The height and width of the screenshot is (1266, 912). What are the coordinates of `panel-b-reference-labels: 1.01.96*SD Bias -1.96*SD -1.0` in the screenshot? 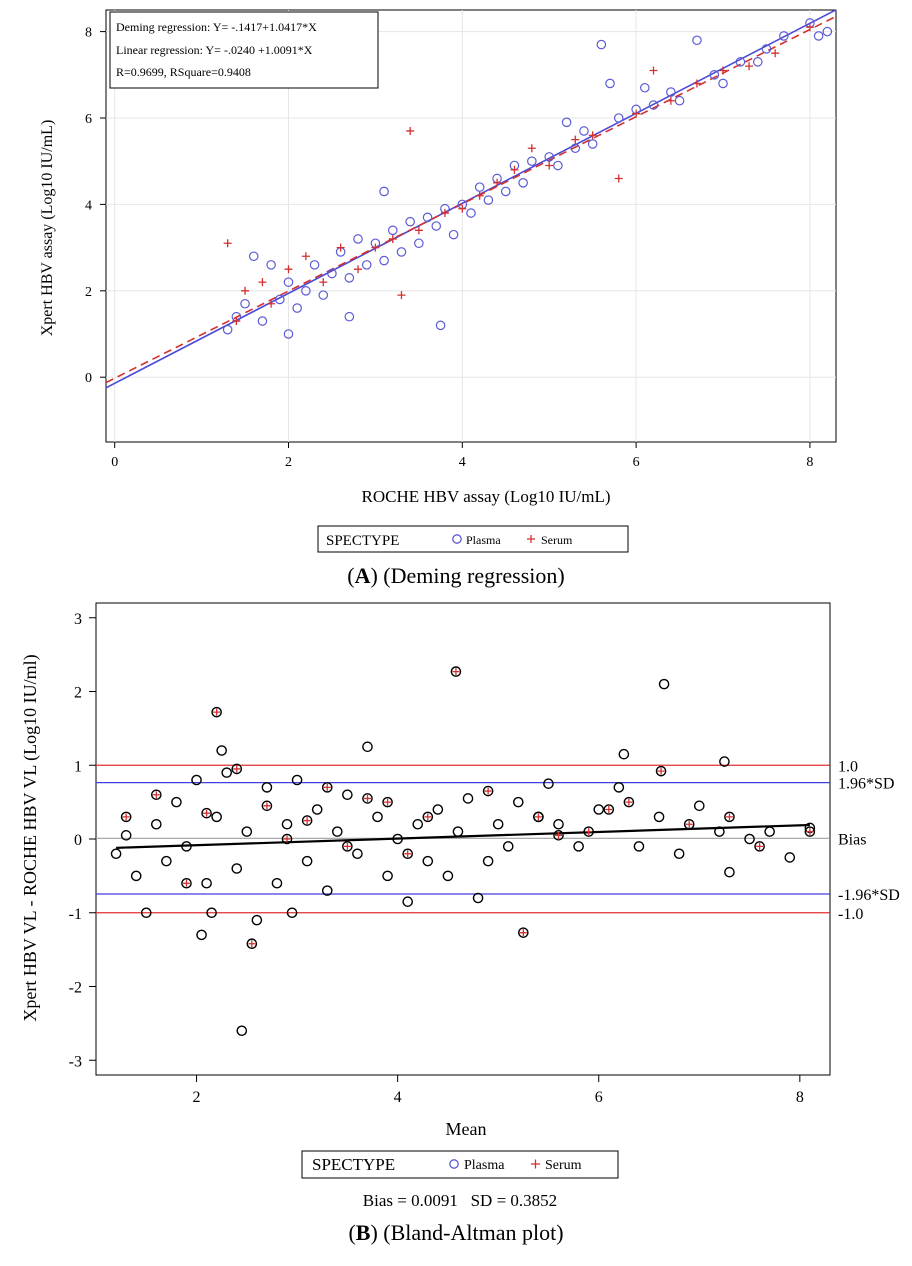 It's located at (869, 840).